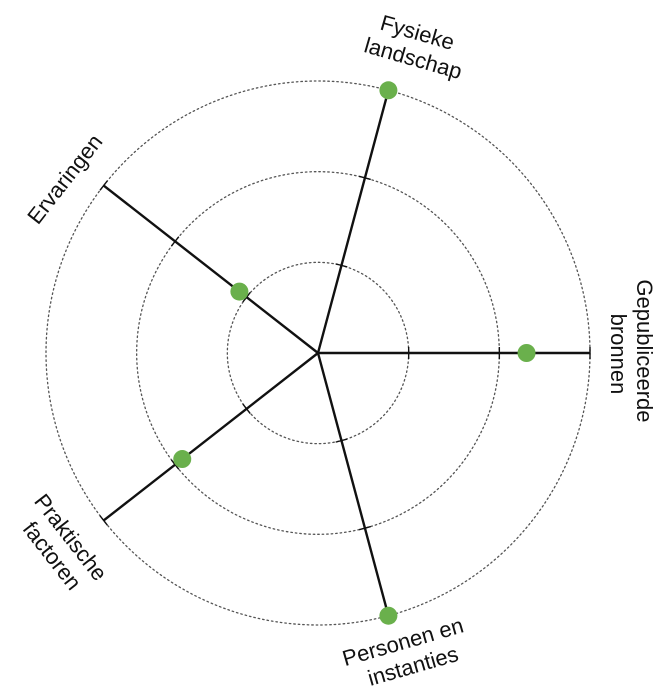 The width and height of the screenshot is (666, 692). Describe the element at coordinates (353, 221) in the screenshot. I see `axis-line-fysiek` at that location.